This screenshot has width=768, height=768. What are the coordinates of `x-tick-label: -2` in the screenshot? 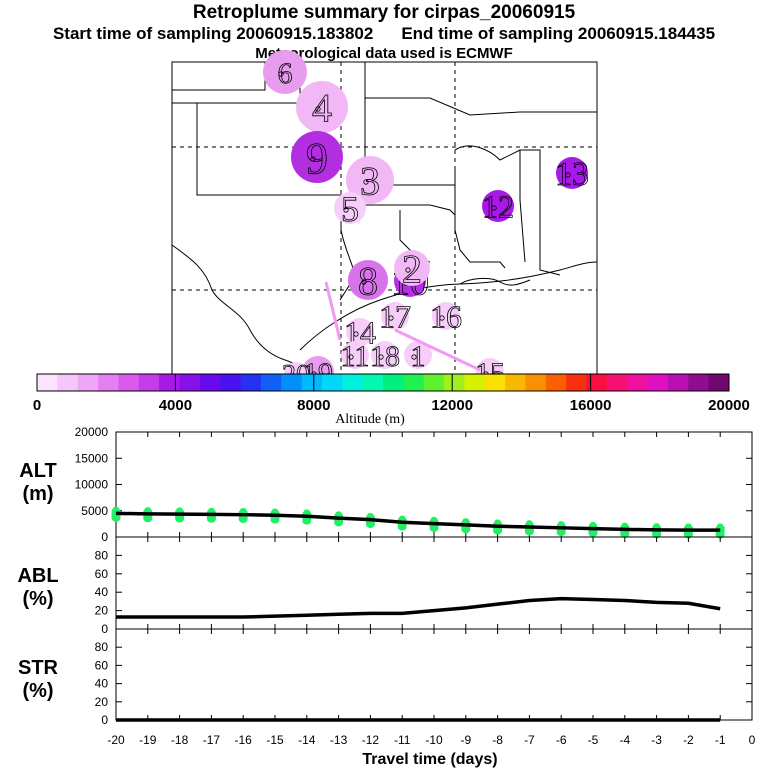 It's located at (688, 740).